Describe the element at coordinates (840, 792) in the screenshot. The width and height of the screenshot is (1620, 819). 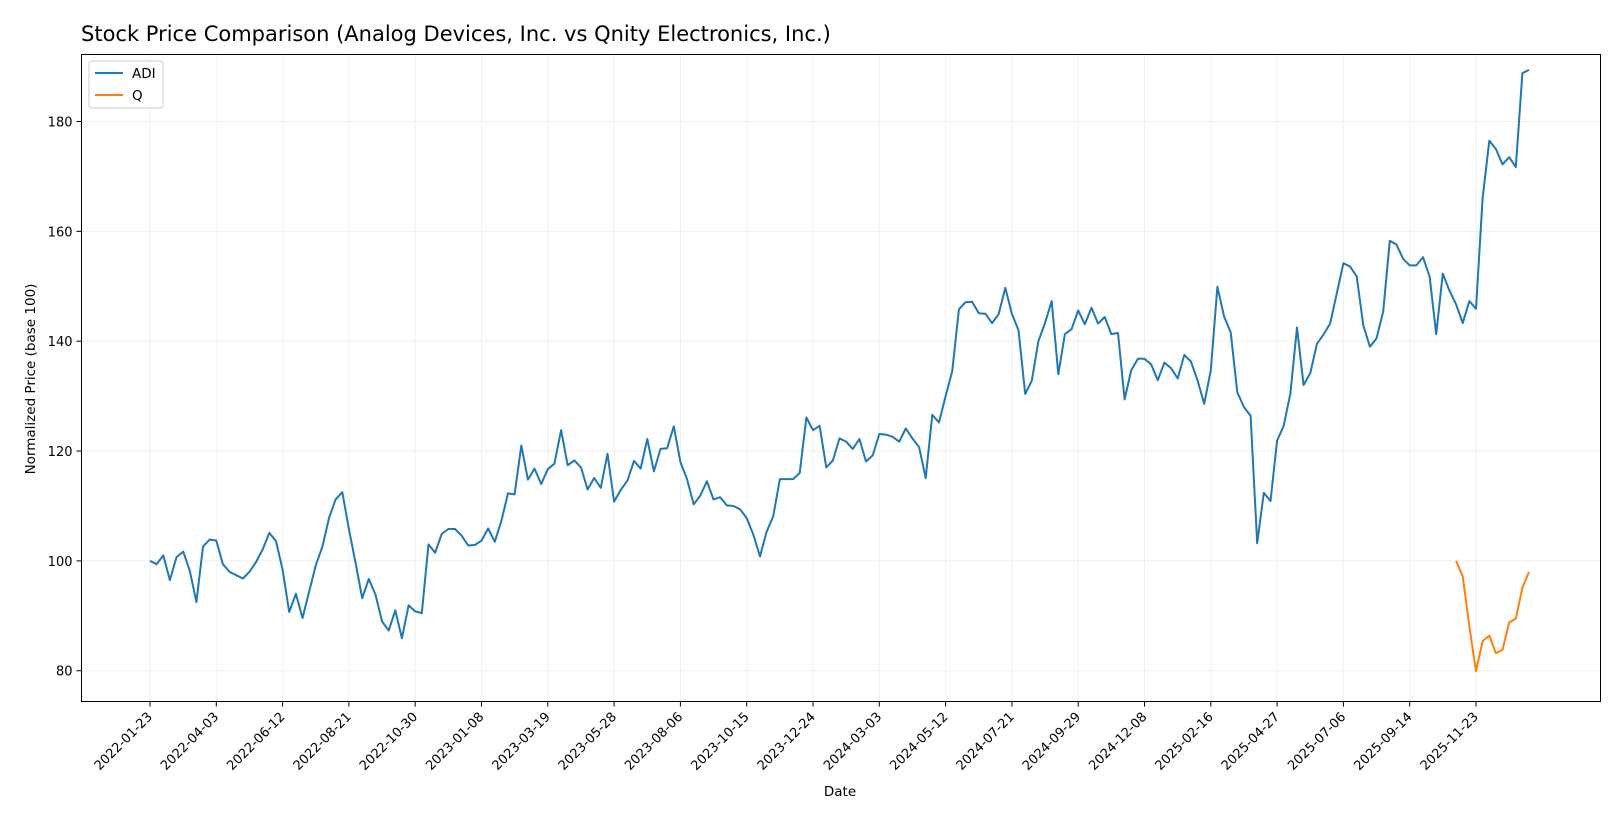
I see `x-axis-label: Date` at that location.